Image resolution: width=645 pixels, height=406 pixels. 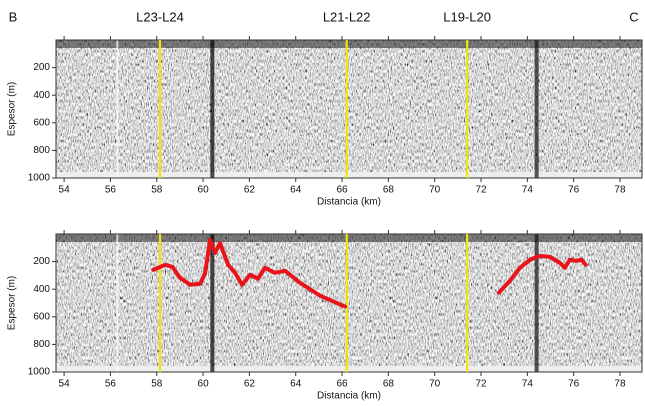 I want to click on profile-start-label: B, so click(x=13, y=16).